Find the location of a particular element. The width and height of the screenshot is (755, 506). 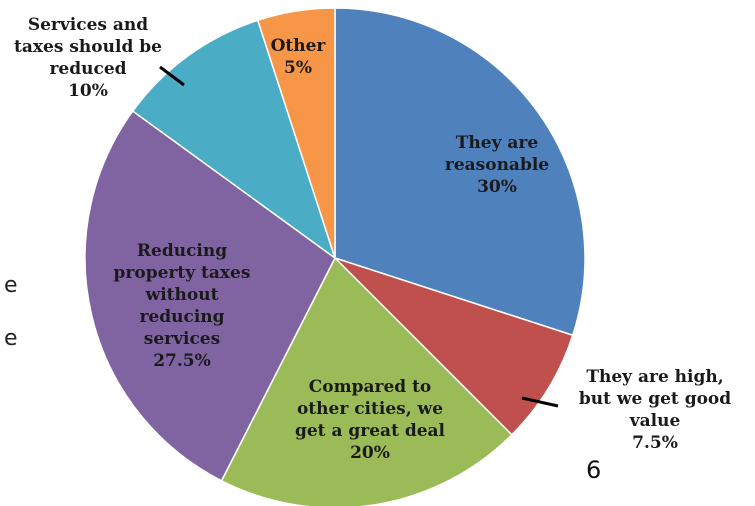

slice-label: Other 5% is located at coordinates (299, 57).